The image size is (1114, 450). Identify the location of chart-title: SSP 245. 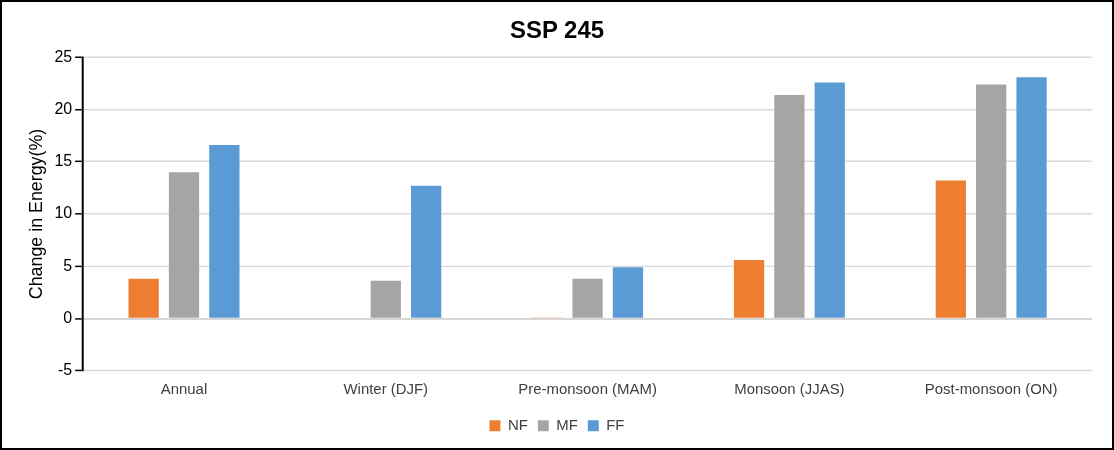
(557, 29).